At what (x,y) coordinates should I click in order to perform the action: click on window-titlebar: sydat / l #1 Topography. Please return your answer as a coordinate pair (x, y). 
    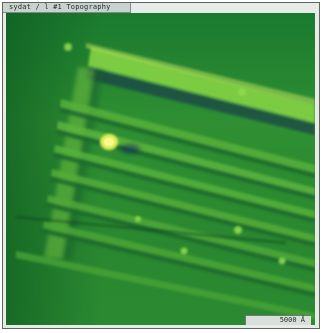
    Looking at the image, I should click on (67, 8).